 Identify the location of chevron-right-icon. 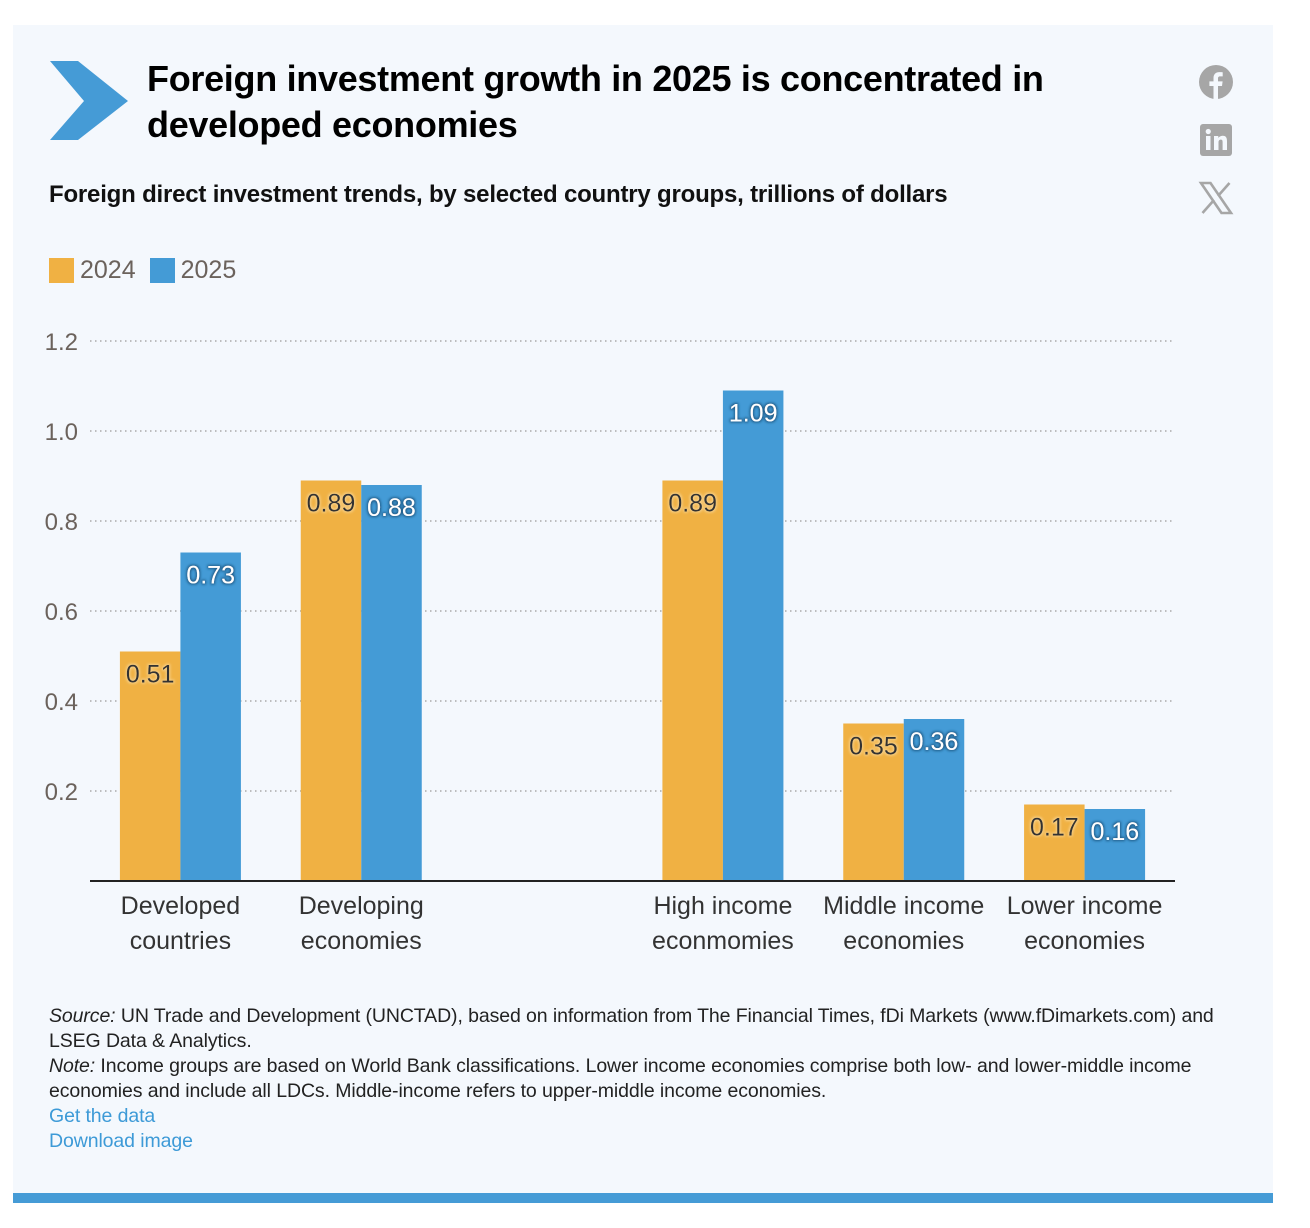
(89, 100).